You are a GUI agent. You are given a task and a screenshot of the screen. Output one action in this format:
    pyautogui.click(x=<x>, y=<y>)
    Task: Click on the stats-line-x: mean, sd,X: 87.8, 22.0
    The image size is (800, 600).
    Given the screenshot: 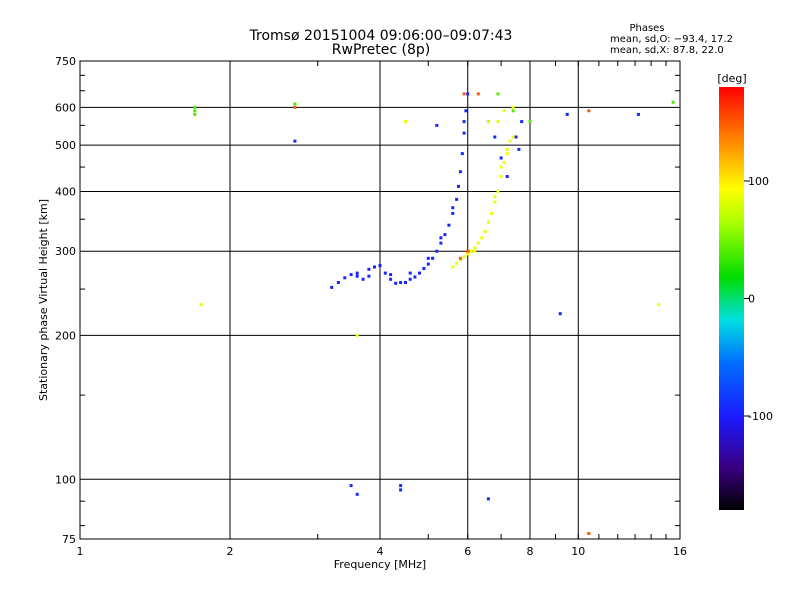 What is the action you would take?
    pyautogui.click(x=667, y=50)
    